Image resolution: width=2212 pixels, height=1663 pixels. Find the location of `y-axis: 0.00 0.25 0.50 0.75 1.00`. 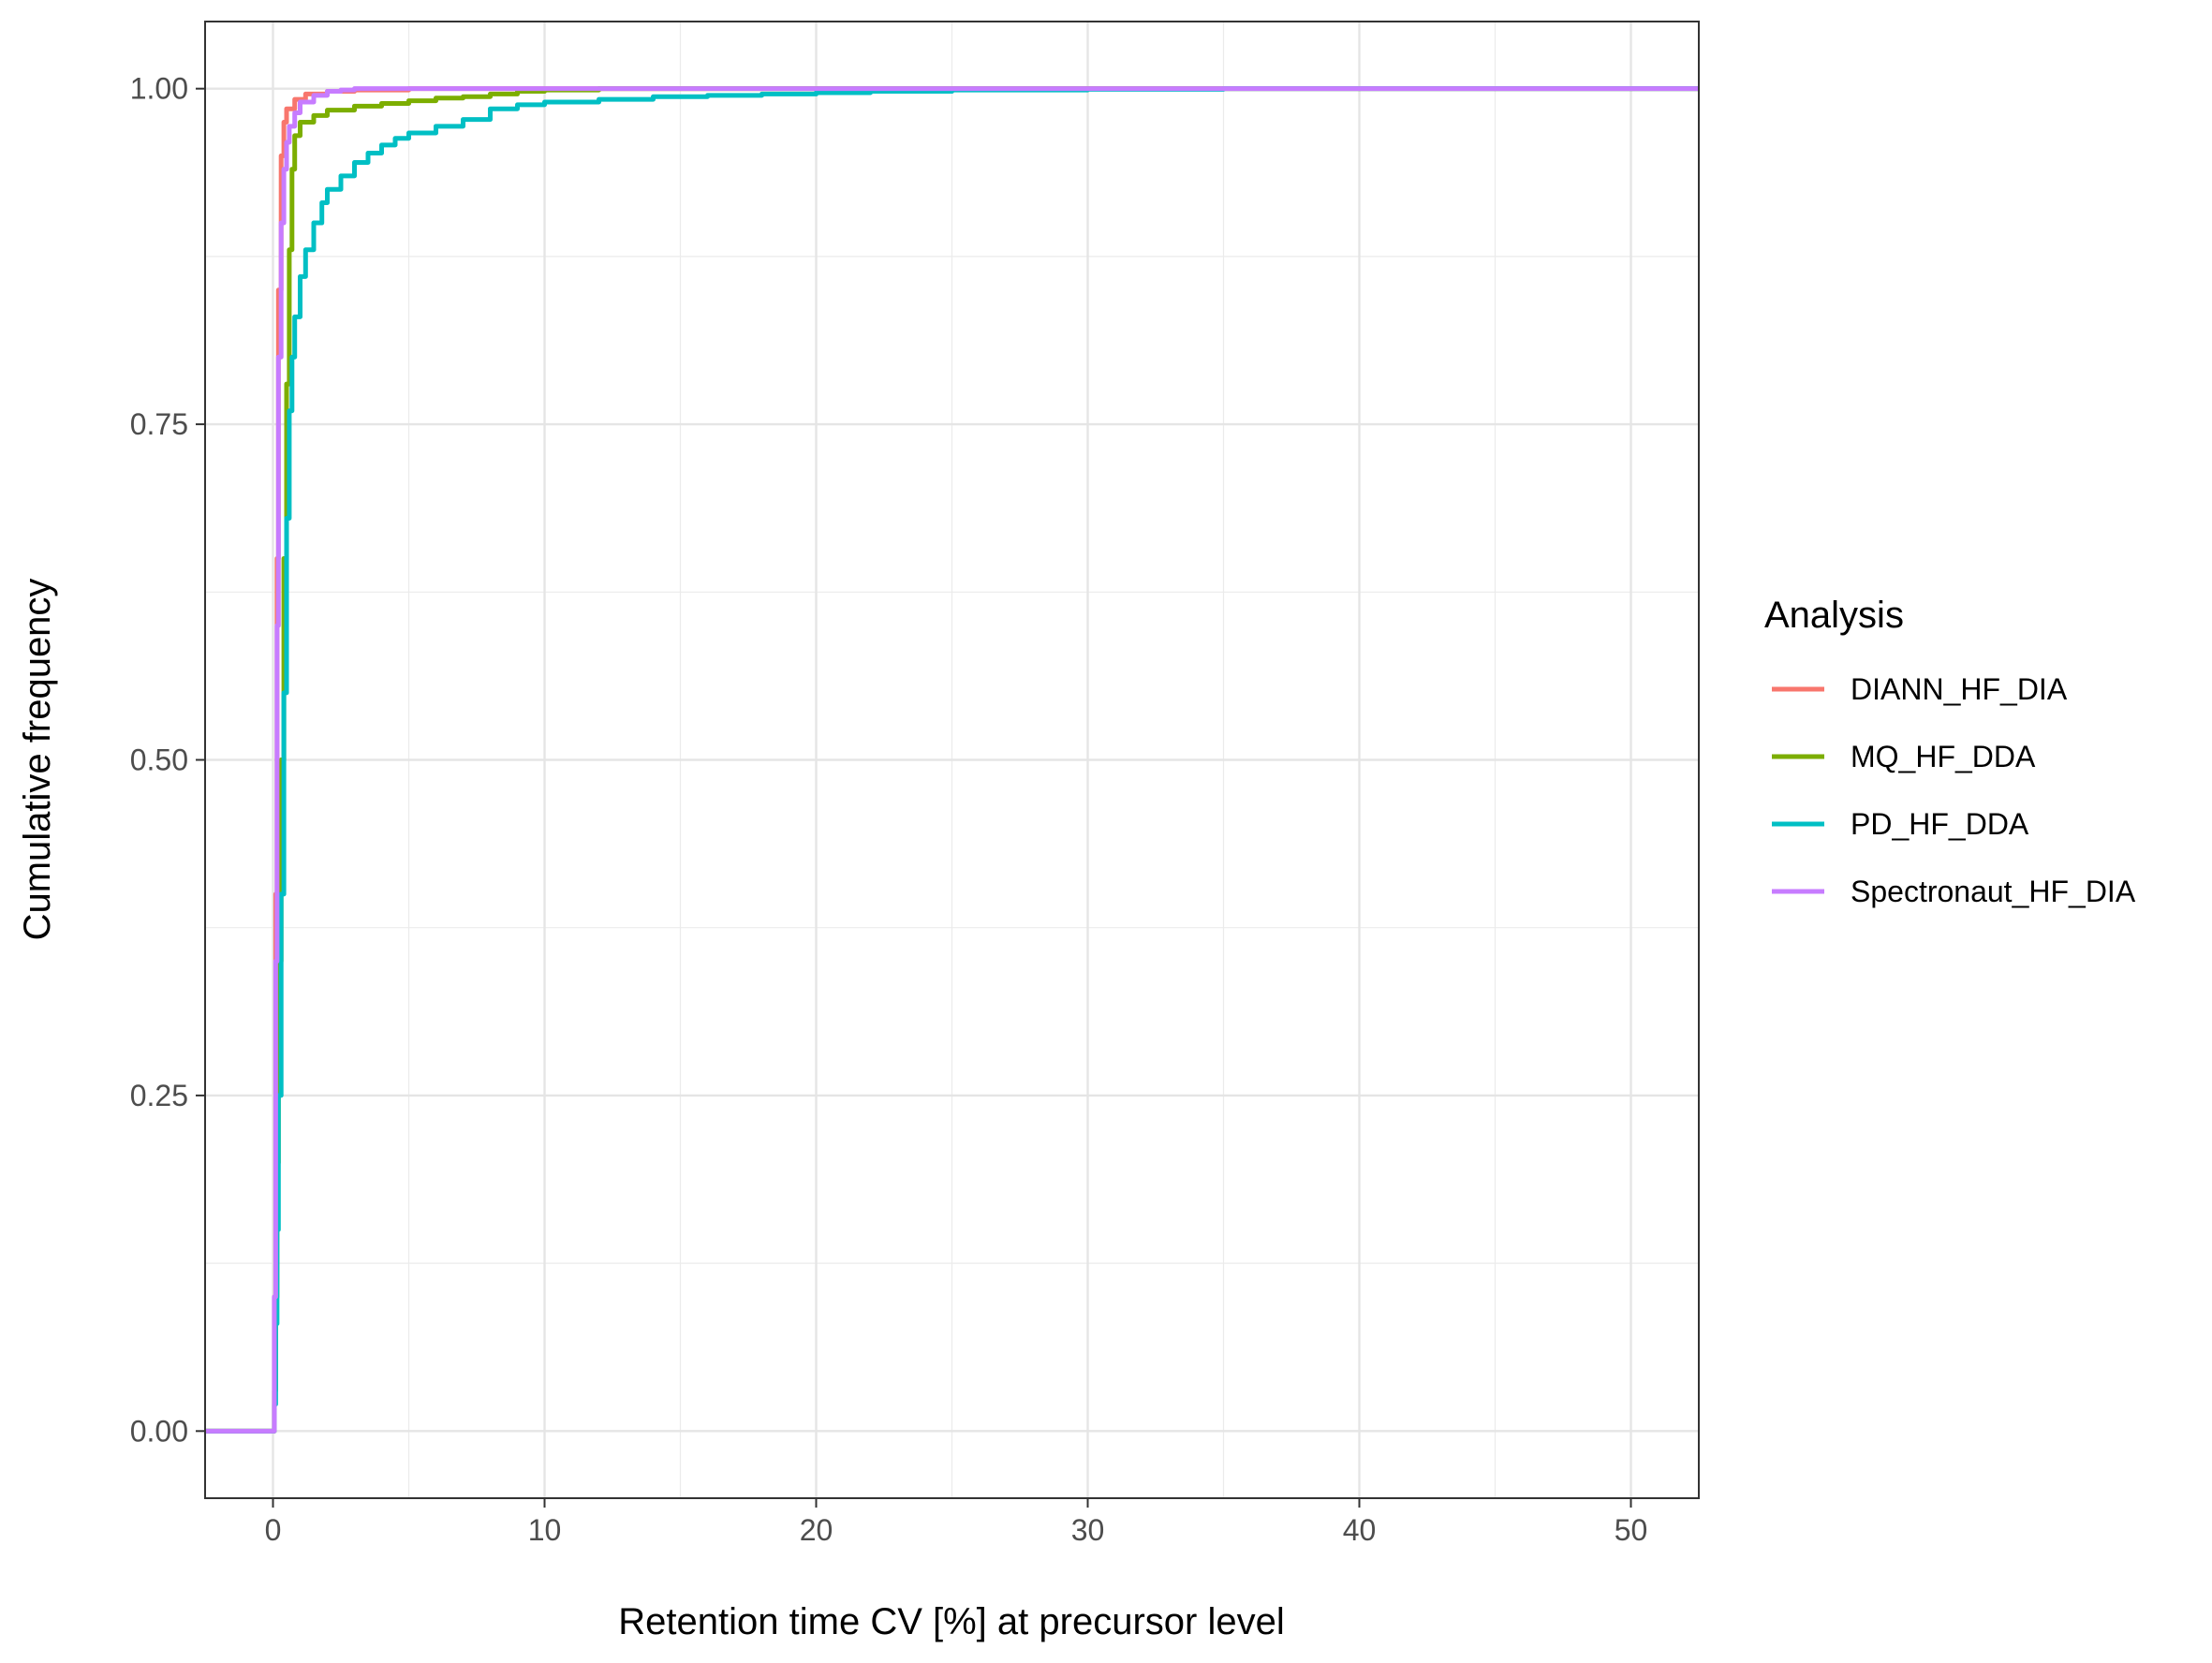

y-axis: 0.00 0.25 0.50 0.75 1.00 is located at coordinates (168, 760).